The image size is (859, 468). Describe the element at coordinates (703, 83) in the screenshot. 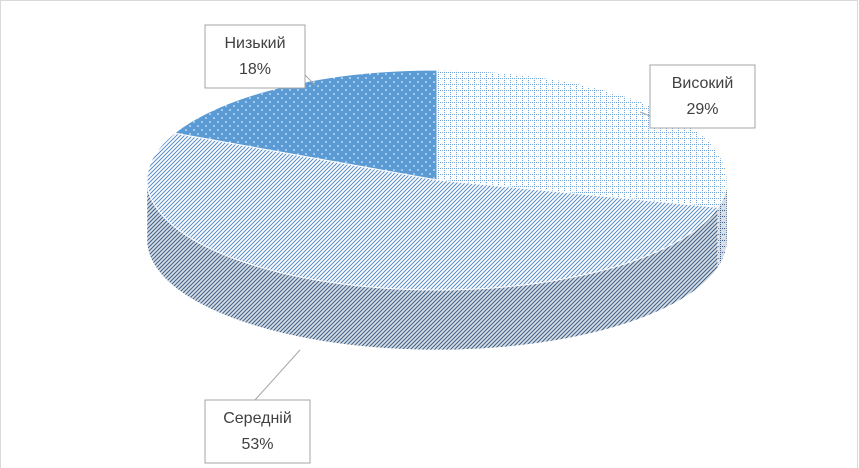

I see `label-name: Високий` at that location.